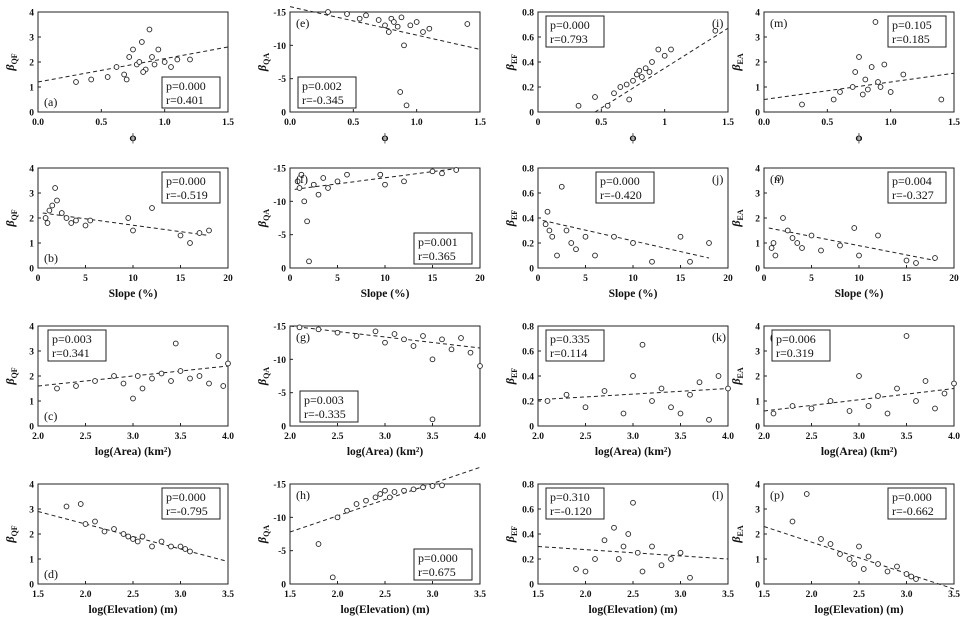 This screenshot has width=970, height=626. I want to click on y-tick-label: 0, so click(31, 428).